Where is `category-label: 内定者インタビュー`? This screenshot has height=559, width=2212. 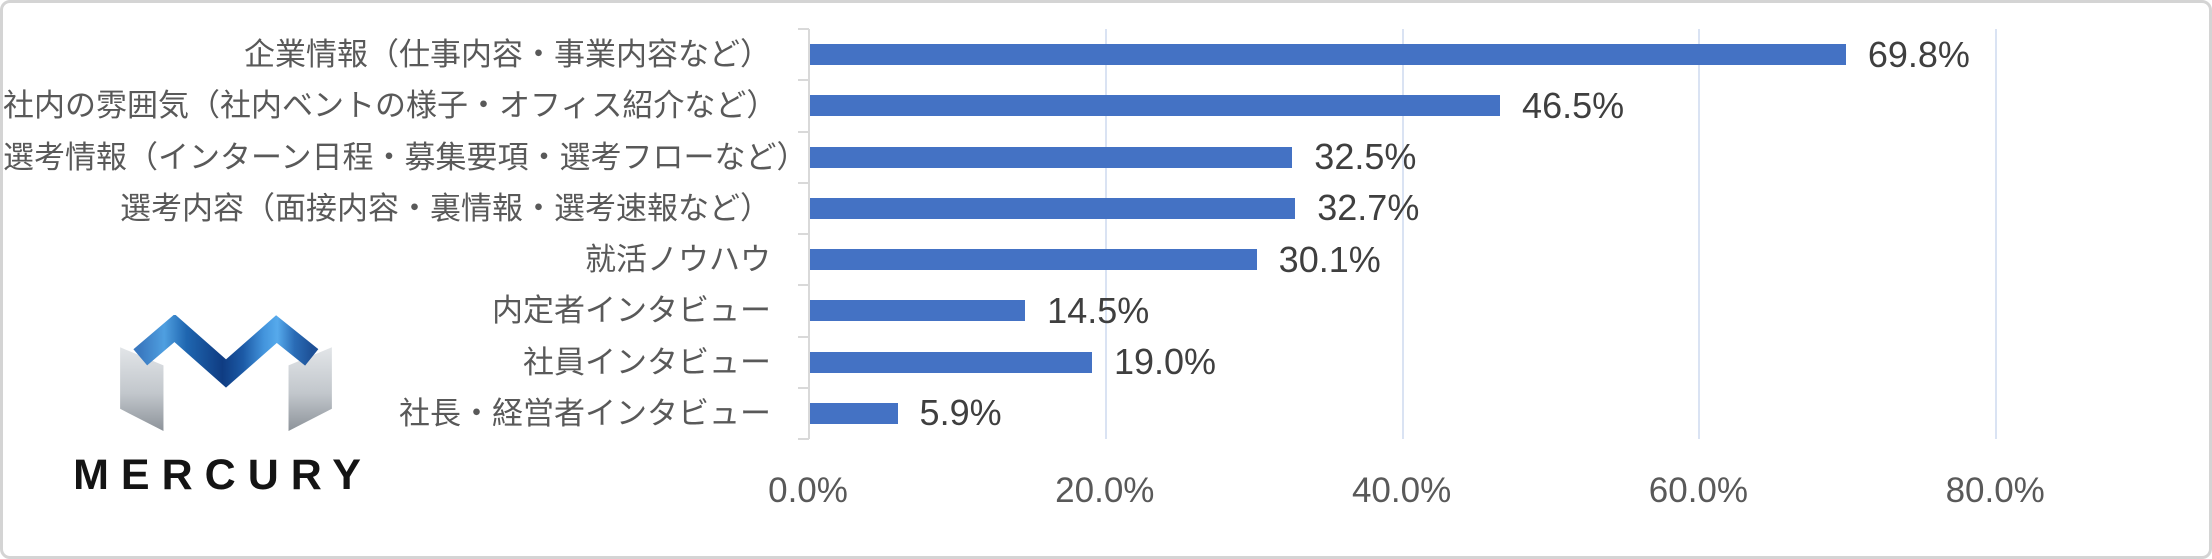 category-label: 内定者インタビュー is located at coordinates (631, 311).